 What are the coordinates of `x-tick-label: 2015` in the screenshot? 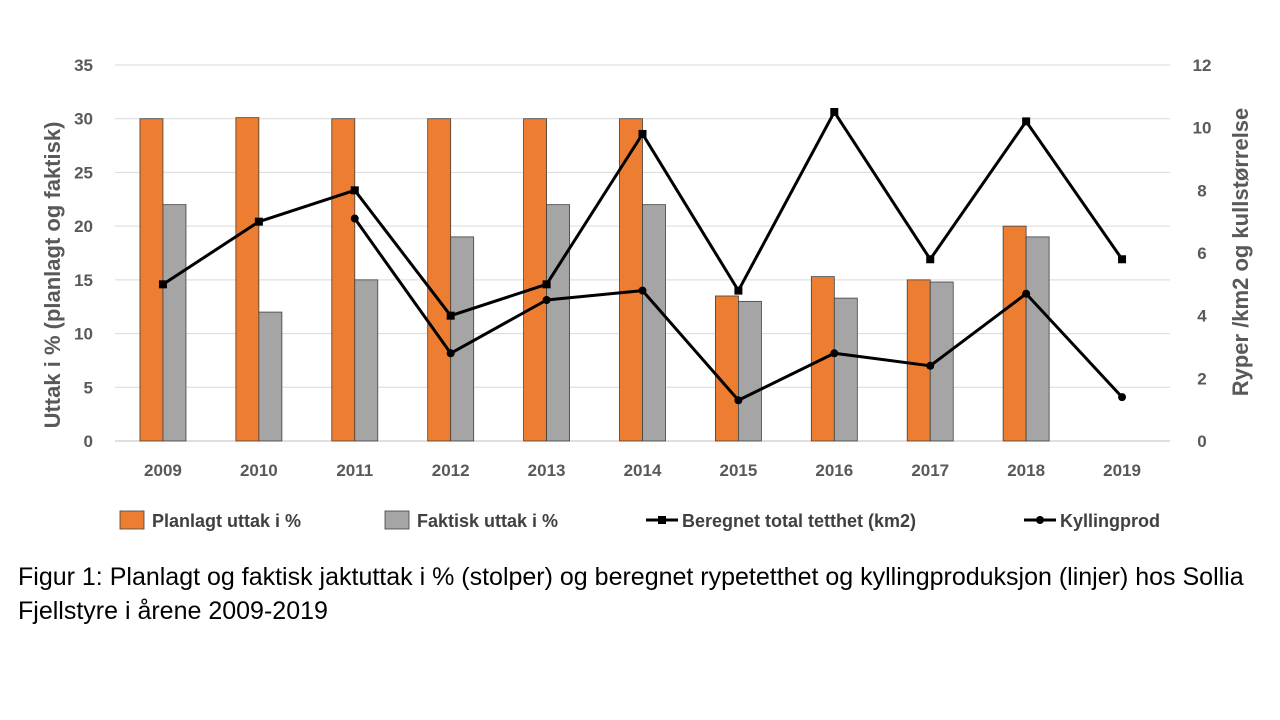 It's located at (738, 470).